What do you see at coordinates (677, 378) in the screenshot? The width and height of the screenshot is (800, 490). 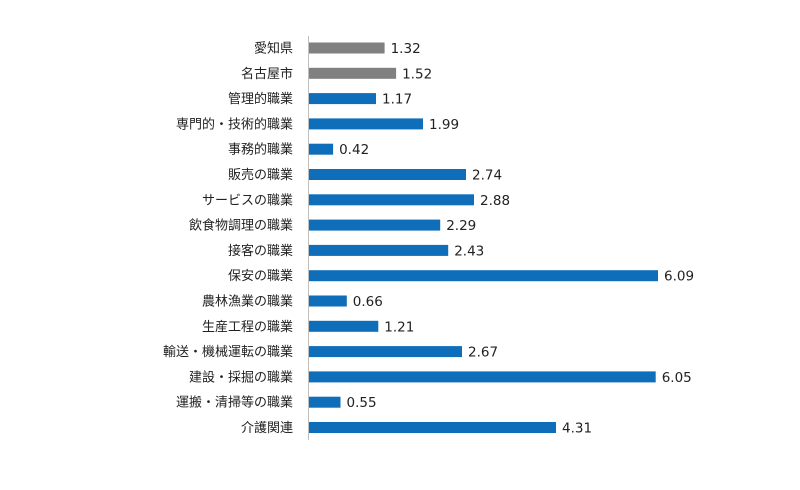 I see `data-label: 6.05` at bounding box center [677, 378].